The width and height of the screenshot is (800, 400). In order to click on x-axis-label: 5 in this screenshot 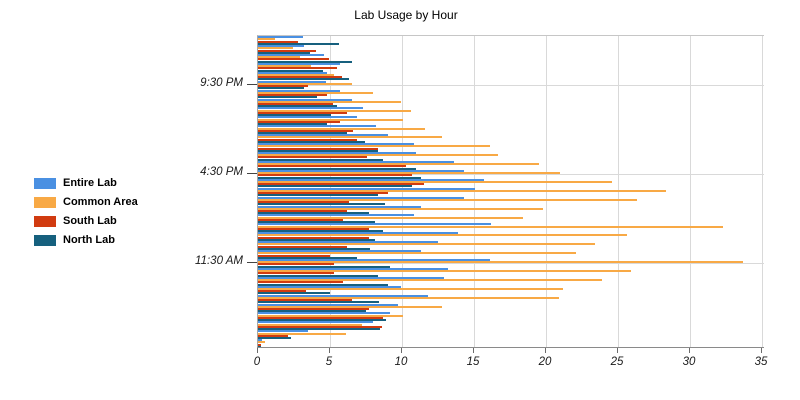, I will do `click(329, 362)`.